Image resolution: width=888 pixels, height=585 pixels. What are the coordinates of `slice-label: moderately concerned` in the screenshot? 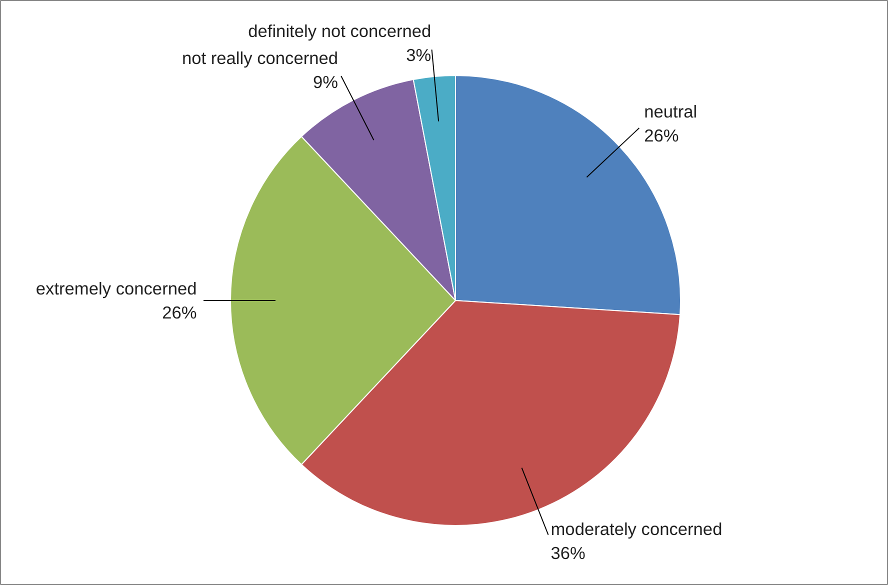 It's located at (636, 529).